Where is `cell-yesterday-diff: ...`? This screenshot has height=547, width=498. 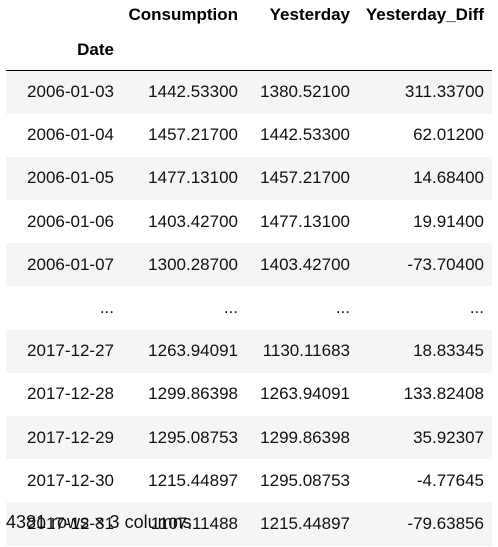
cell-yesterday-diff: ... is located at coordinates (476, 308).